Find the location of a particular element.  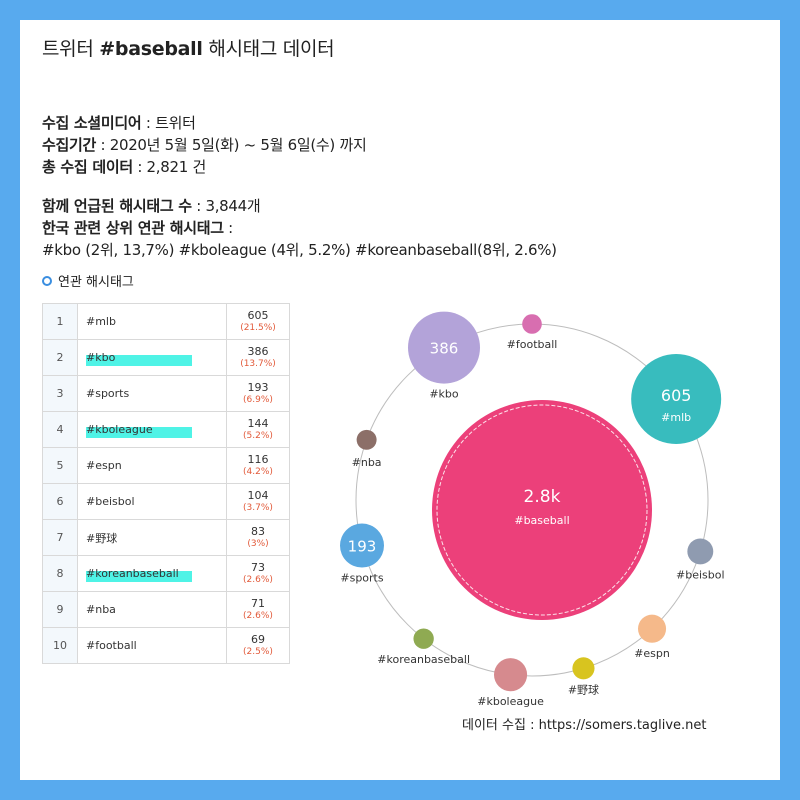

bubble-value-label: 193 is located at coordinates (362, 547).